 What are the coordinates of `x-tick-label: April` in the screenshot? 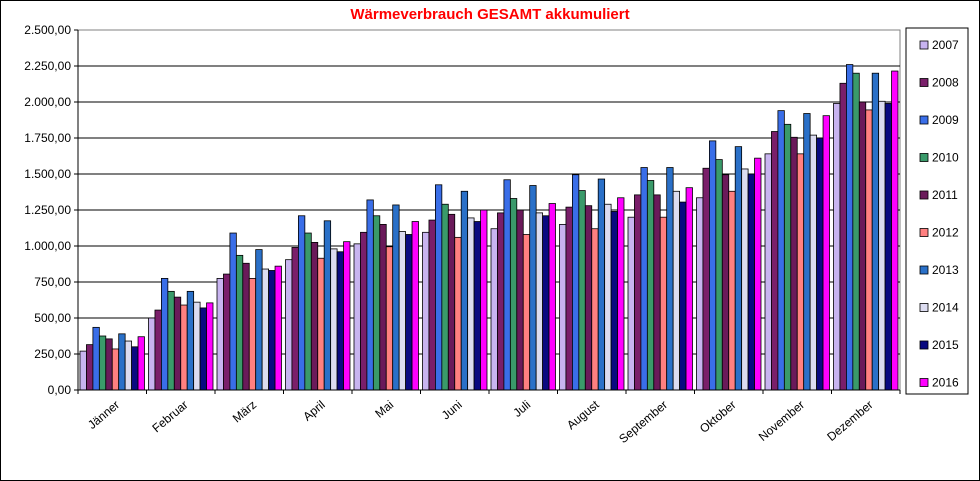 It's located at (313, 411).